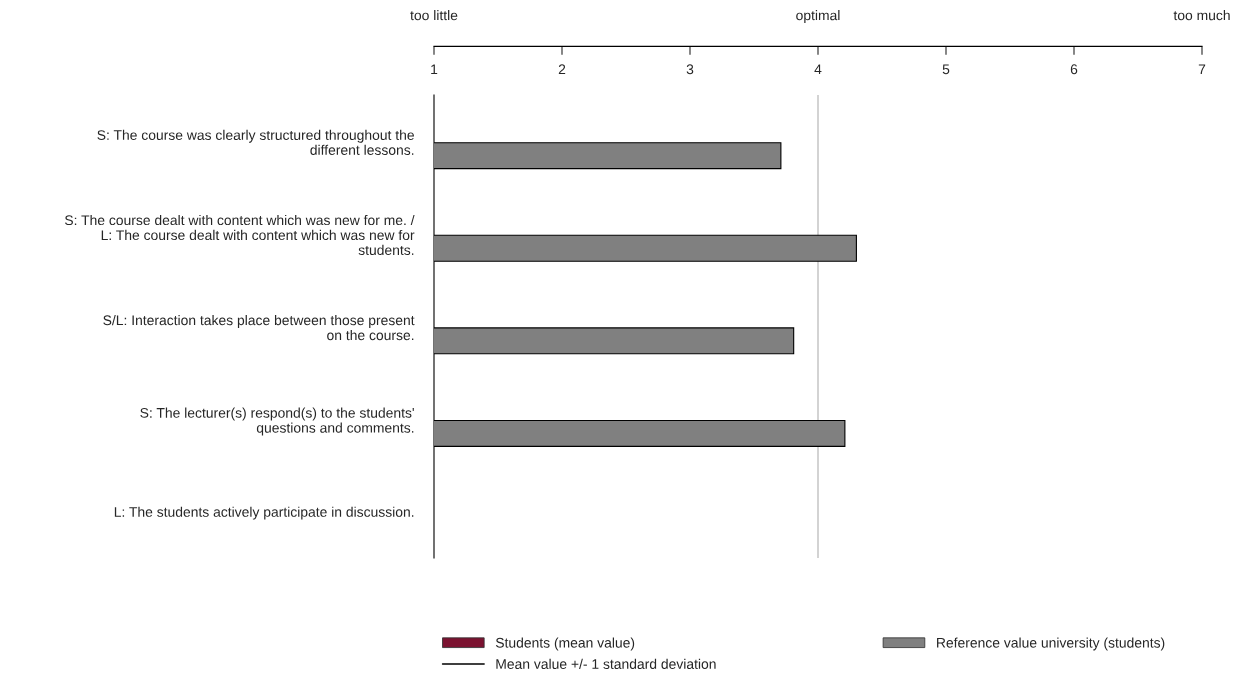 The height and width of the screenshot is (680, 1247). Describe the element at coordinates (818, 69) in the screenshot. I see `x-tick-label: 4` at that location.